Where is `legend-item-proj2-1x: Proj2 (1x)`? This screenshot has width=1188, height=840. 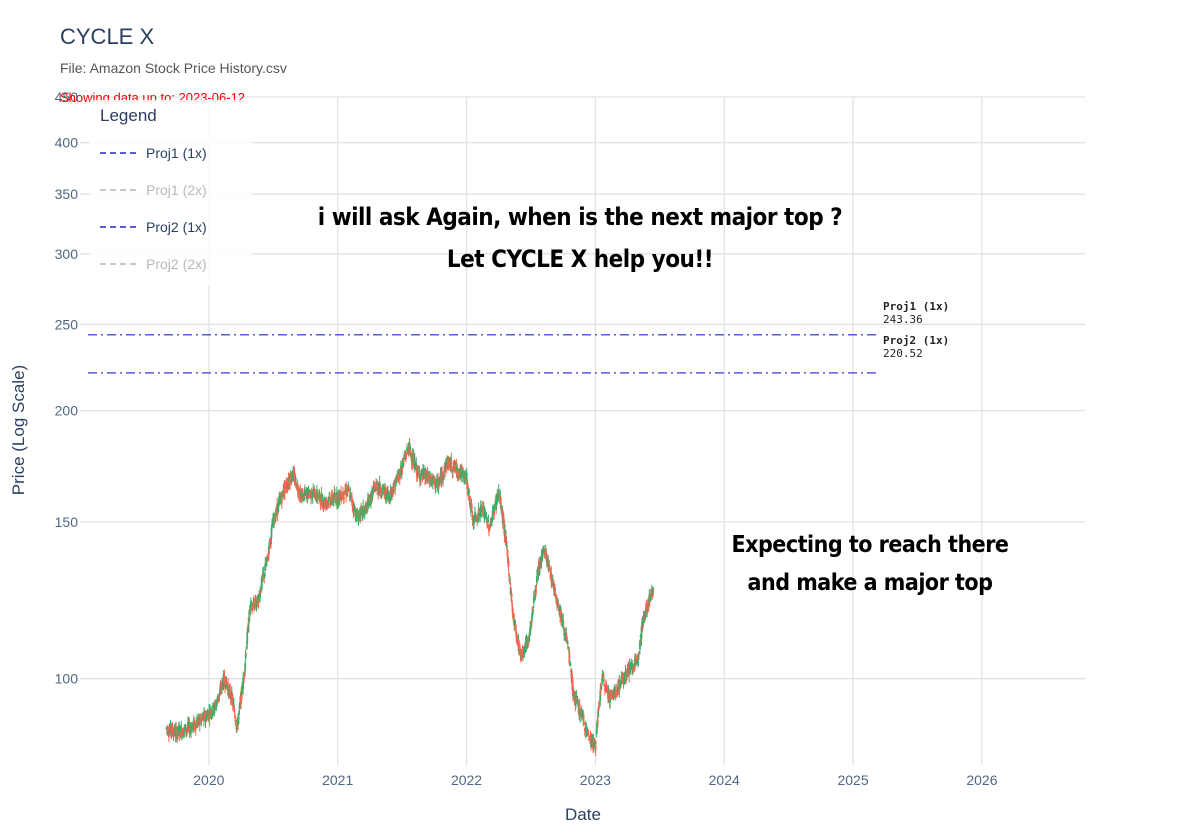 legend-item-proj2-1x: Proj2 (1x) is located at coordinates (171, 226).